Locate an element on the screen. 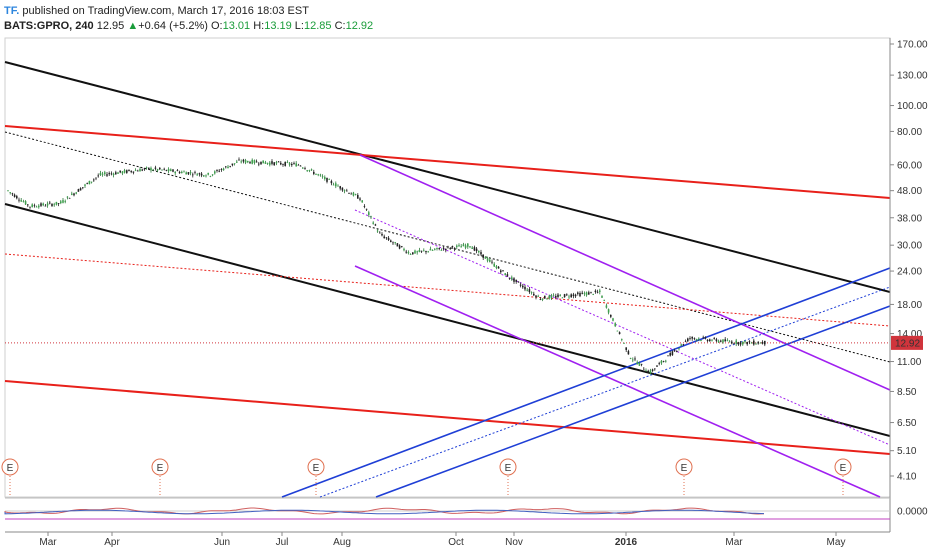 This screenshot has height=550, width=932. y-tick-label: 48.00 is located at coordinates (909, 191).